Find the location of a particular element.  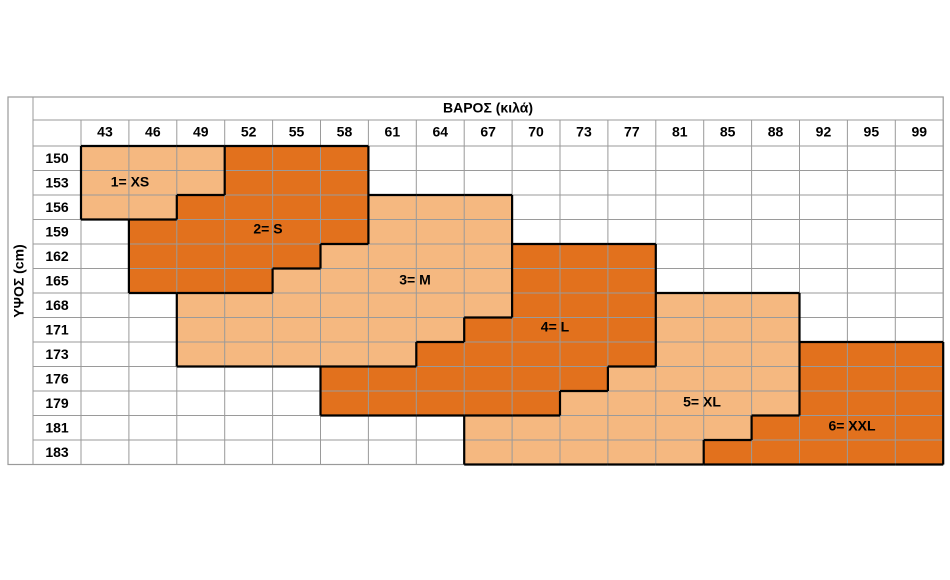

height-header: 156 is located at coordinates (57, 207).